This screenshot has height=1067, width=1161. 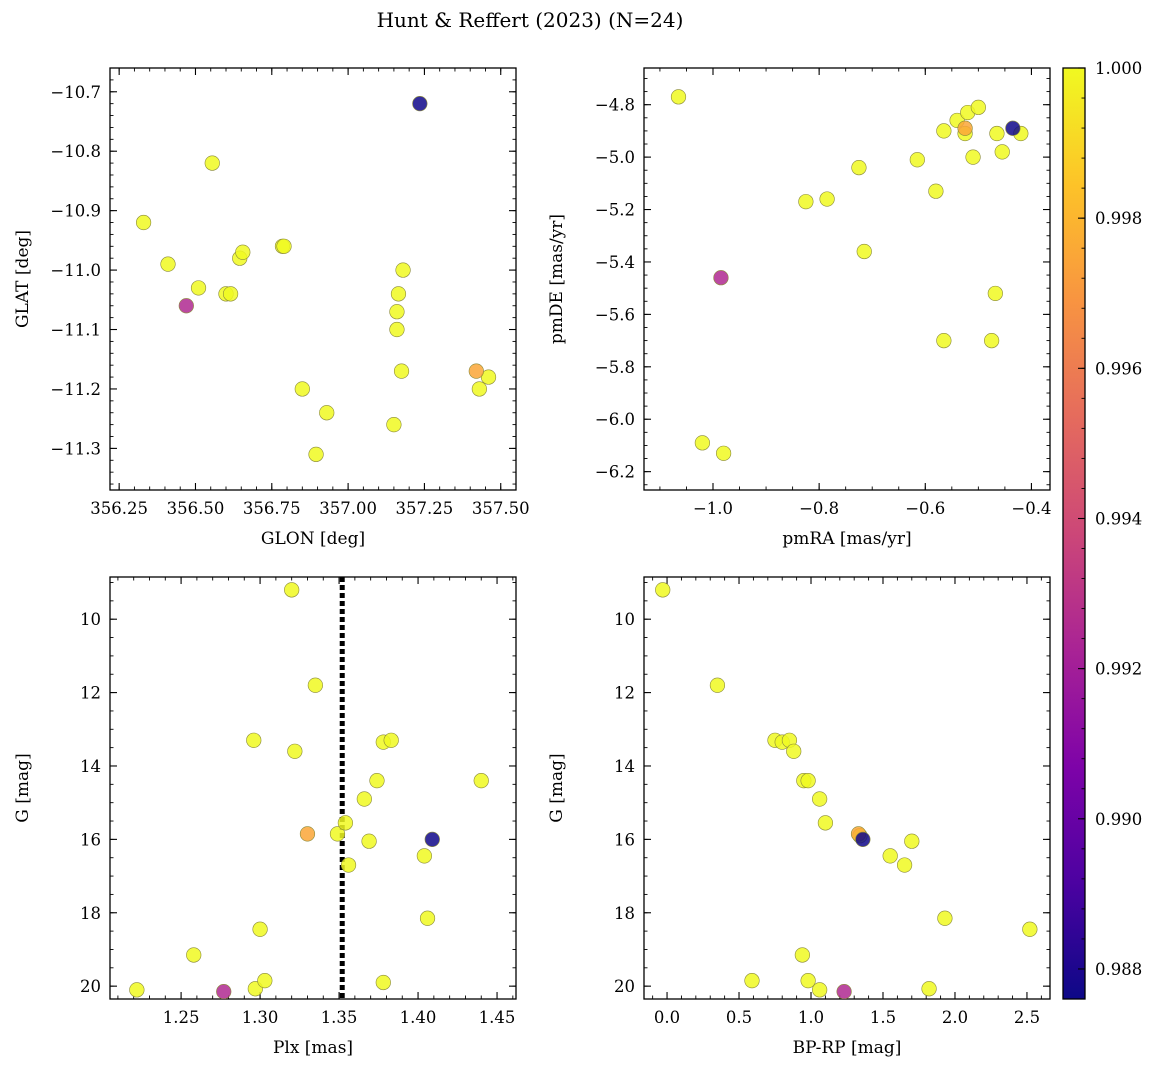 I want to click on x-tick-label: 356.50, so click(x=196, y=508).